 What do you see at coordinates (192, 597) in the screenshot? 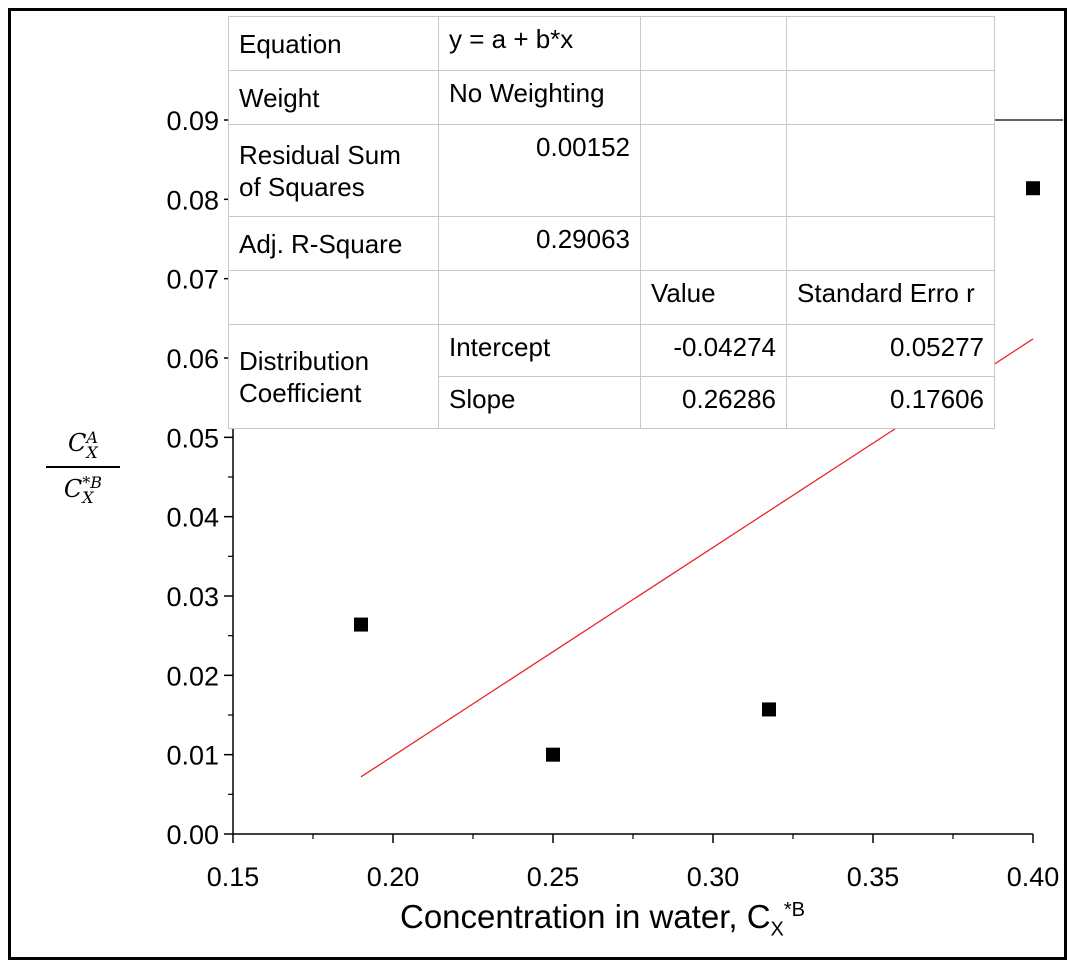
I see `y-tick-label: 0.03` at bounding box center [192, 597].